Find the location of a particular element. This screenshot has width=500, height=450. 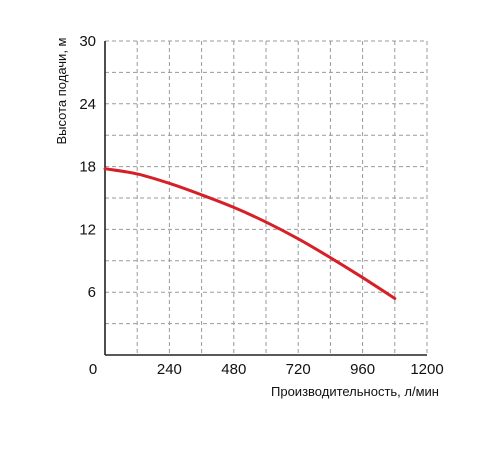

x-tick-labels: 0 240 480 720 960 1200 is located at coordinates (266, 369).